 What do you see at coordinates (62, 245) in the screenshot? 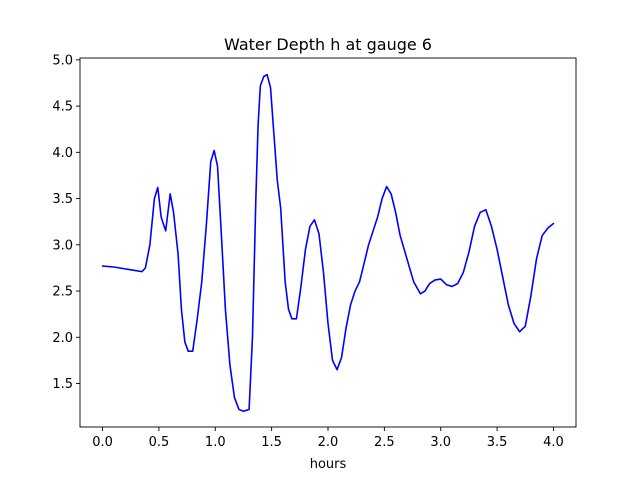
I see `y-tick-label: 3.0` at bounding box center [62, 245].